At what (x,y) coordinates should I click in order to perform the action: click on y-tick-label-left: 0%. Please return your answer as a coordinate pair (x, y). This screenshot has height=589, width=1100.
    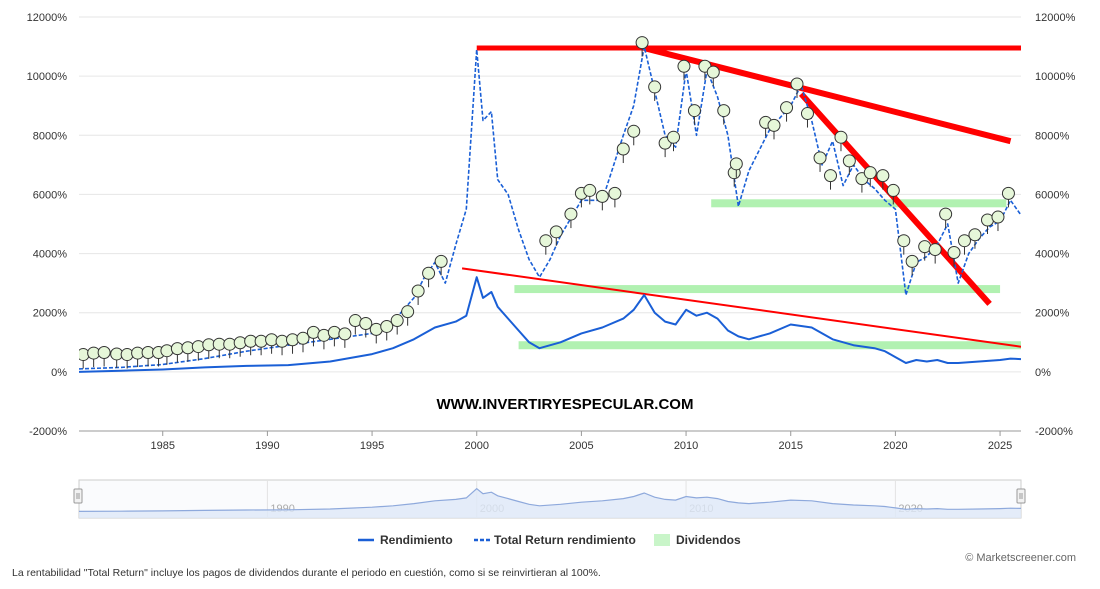
    Looking at the image, I should click on (59, 373).